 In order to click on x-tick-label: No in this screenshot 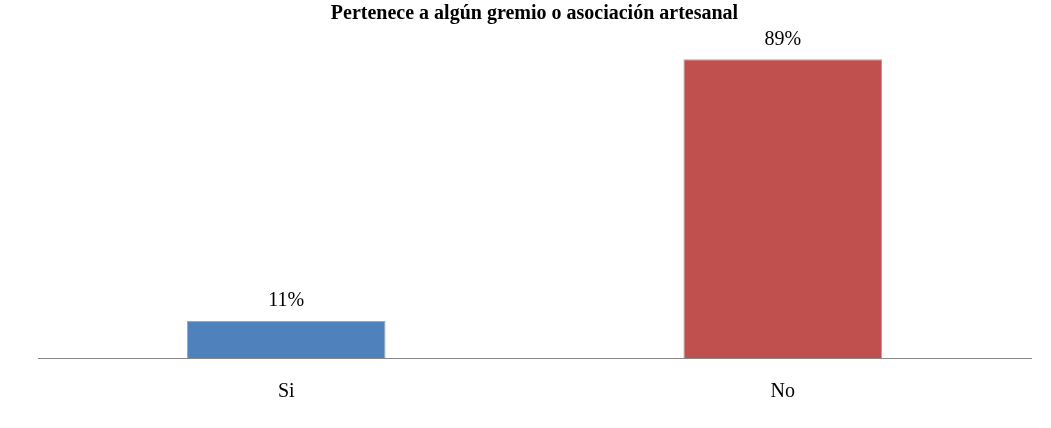, I will do `click(782, 390)`.